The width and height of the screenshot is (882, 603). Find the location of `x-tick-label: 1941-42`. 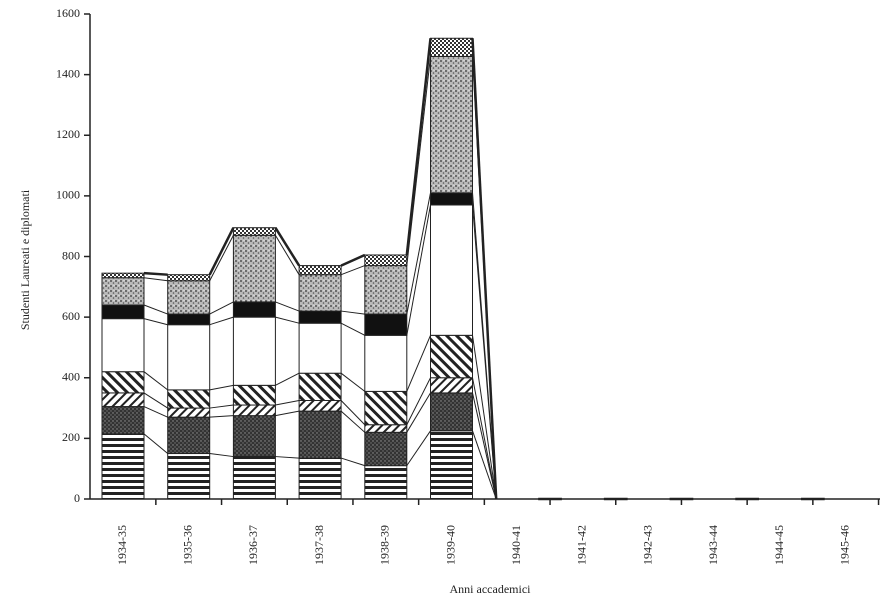

x-tick-label: 1941-42 is located at coordinates (582, 545).